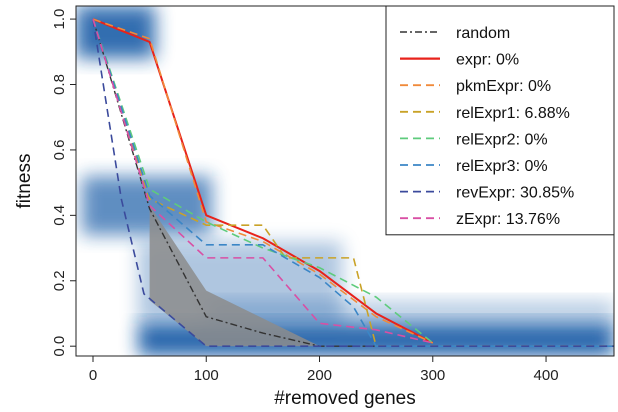 The height and width of the screenshot is (412, 618). I want to click on random-band-area, so click(234, 276).